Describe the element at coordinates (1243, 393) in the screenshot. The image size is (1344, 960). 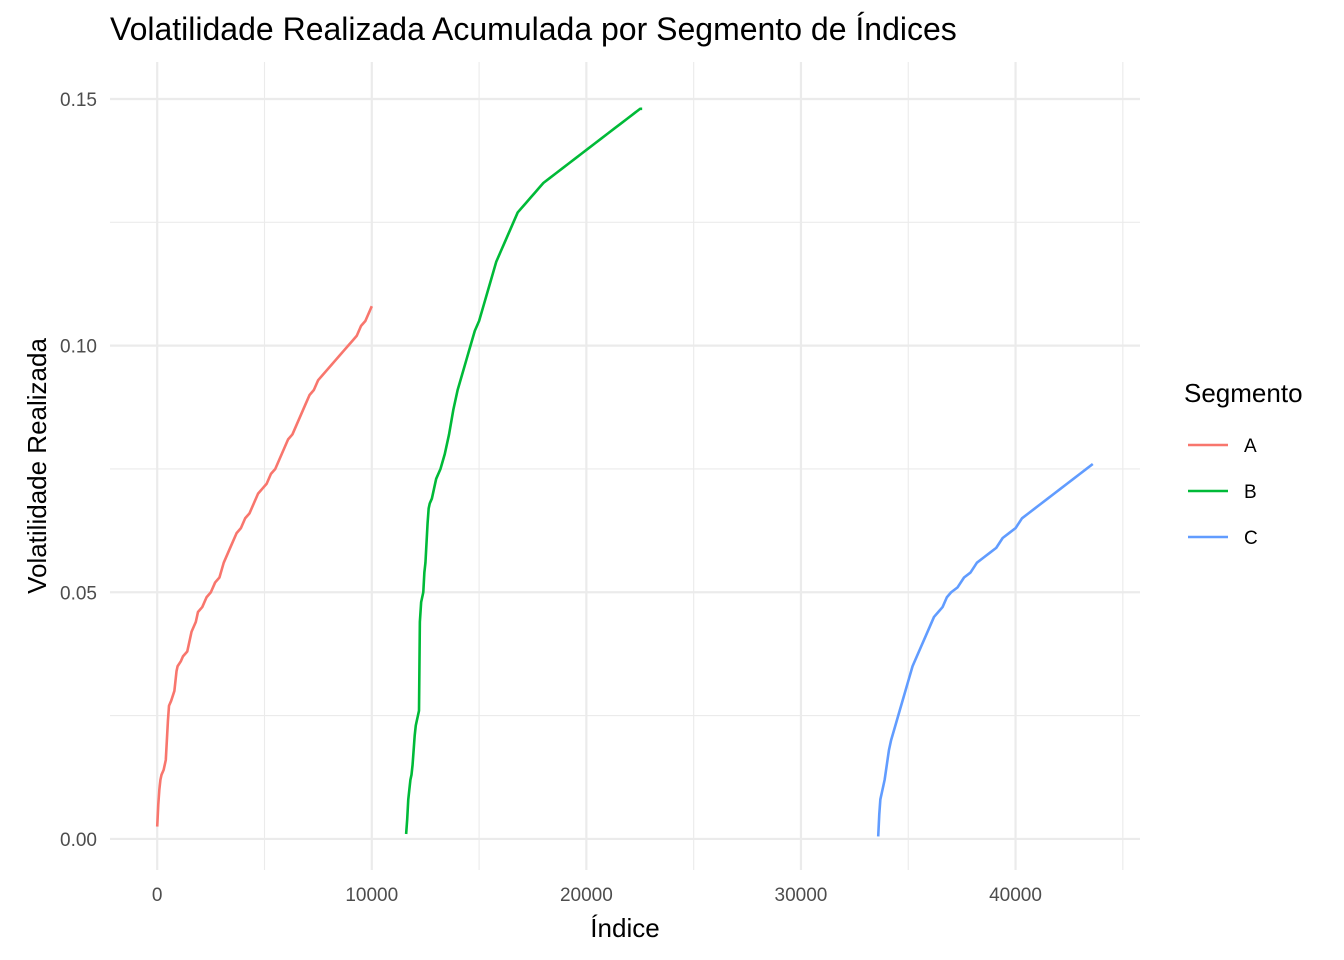
I see `legend-title: Segmento` at that location.